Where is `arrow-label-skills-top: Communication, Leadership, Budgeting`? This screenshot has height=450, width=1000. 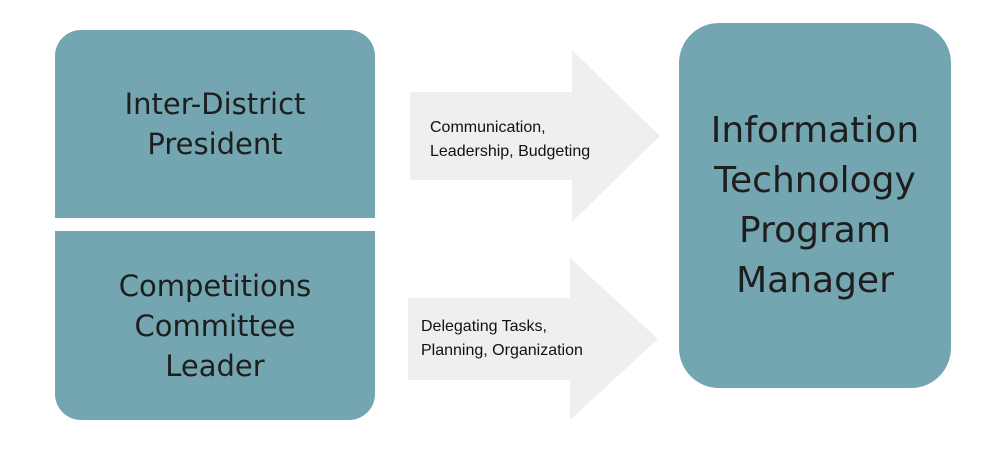 arrow-label-skills-top: Communication, Leadership, Budgeting is located at coordinates (510, 139).